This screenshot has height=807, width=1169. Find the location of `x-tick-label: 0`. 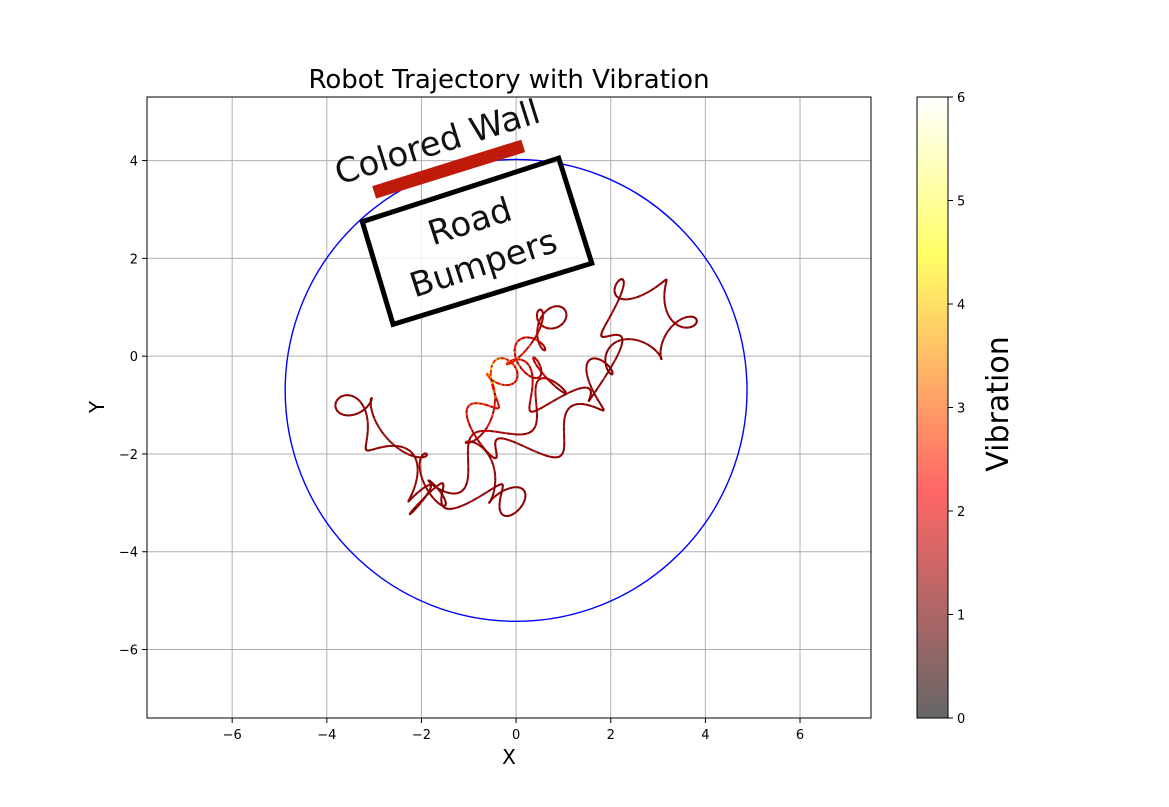

x-tick-label: 0 is located at coordinates (516, 735).